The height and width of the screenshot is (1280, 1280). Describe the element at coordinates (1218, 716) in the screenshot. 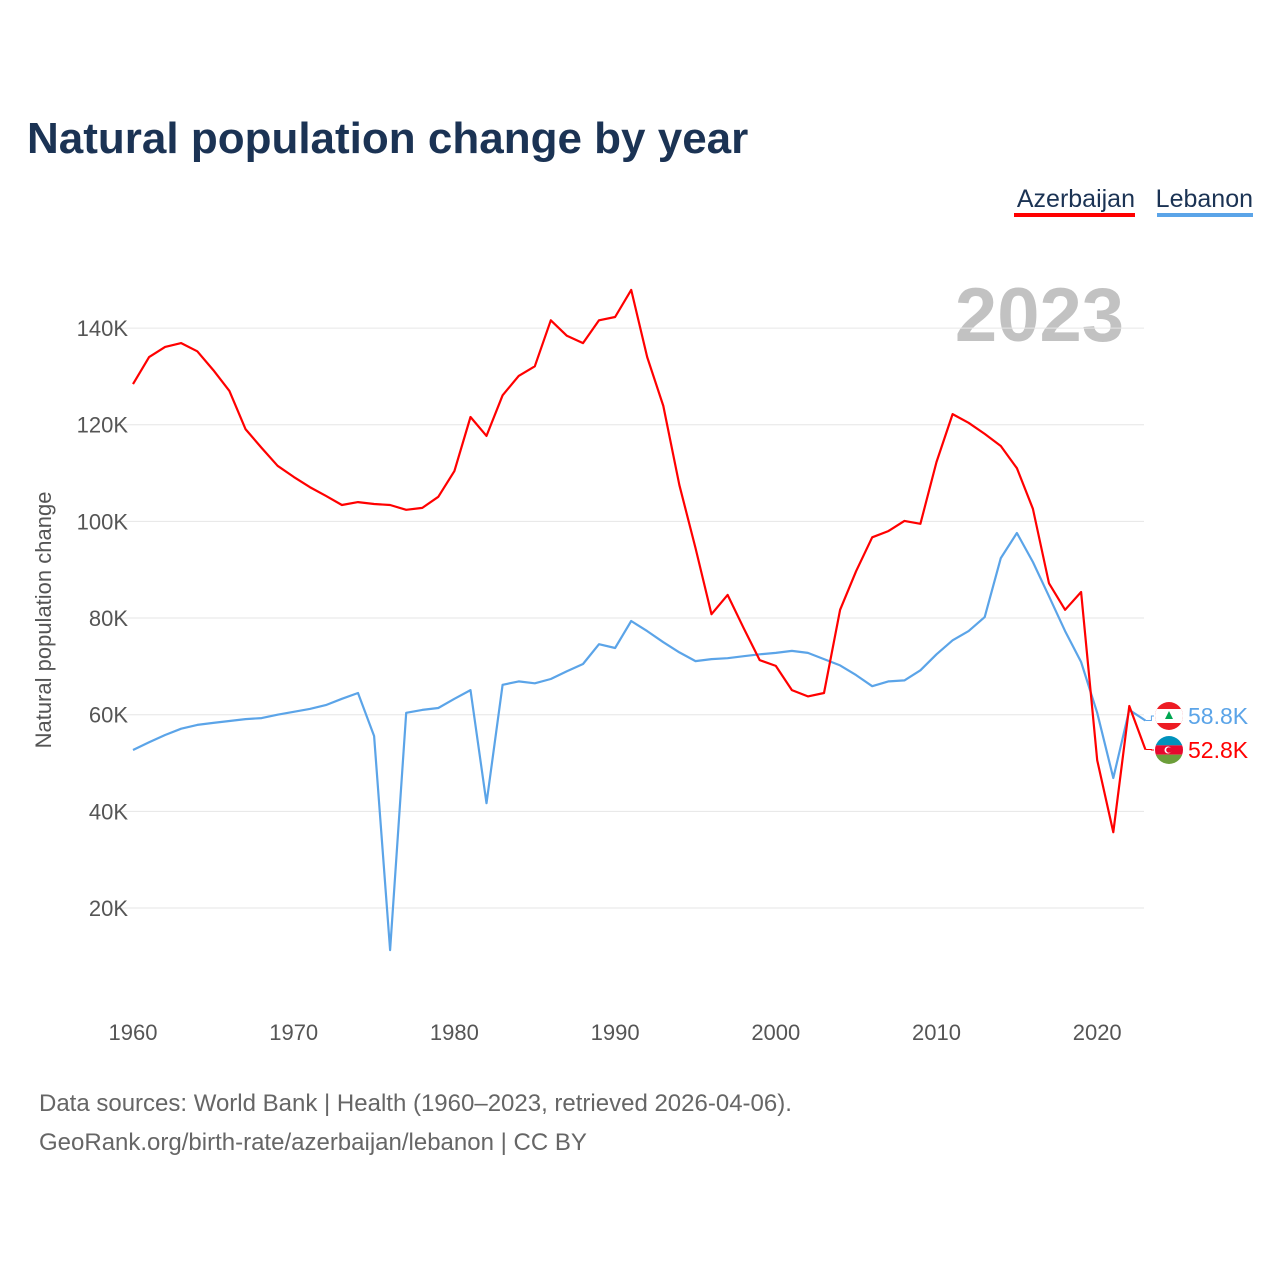

I see `end-value-lebanon: 58.8K` at that location.